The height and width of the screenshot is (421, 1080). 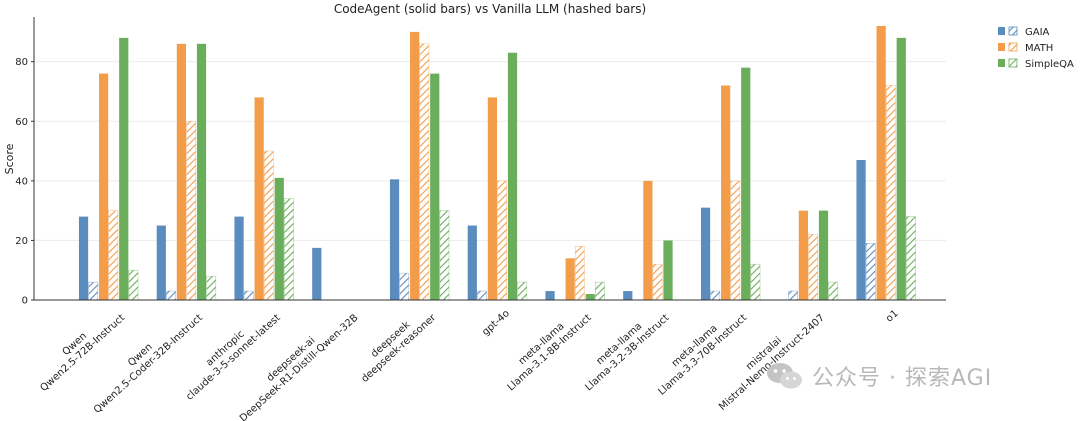 I want to click on x-tick-label: QwenQwen2.5-72B-Instruct, so click(x=78, y=349).